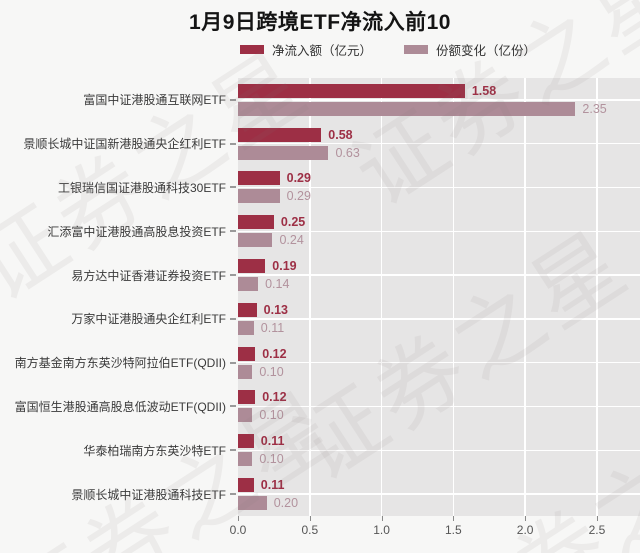 The image size is (640, 553). I want to click on table-row: 易方达中证香港证券投资ETF 0.19 0.14, so click(320, 275).